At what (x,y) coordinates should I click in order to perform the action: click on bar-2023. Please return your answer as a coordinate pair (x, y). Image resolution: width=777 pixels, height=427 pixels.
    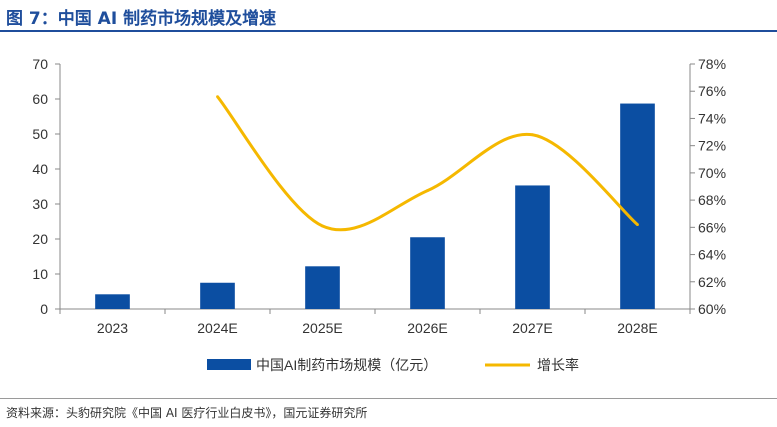
    Looking at the image, I should click on (112, 301).